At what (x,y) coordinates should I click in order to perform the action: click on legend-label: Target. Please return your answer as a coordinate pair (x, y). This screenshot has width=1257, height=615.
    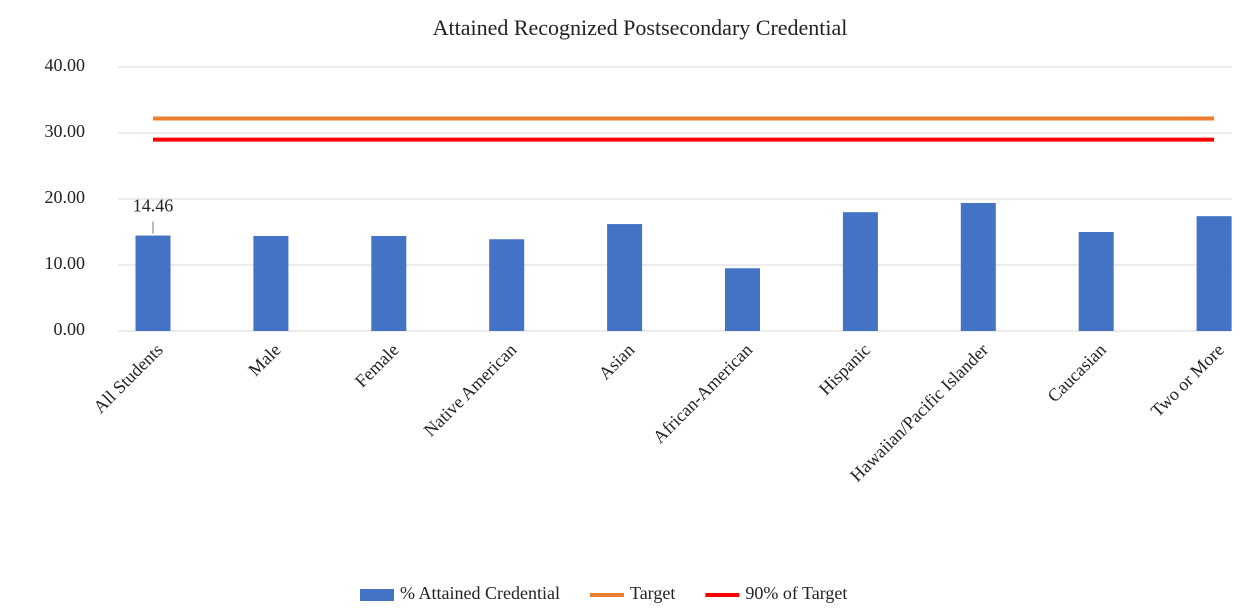
    Looking at the image, I should click on (652, 593).